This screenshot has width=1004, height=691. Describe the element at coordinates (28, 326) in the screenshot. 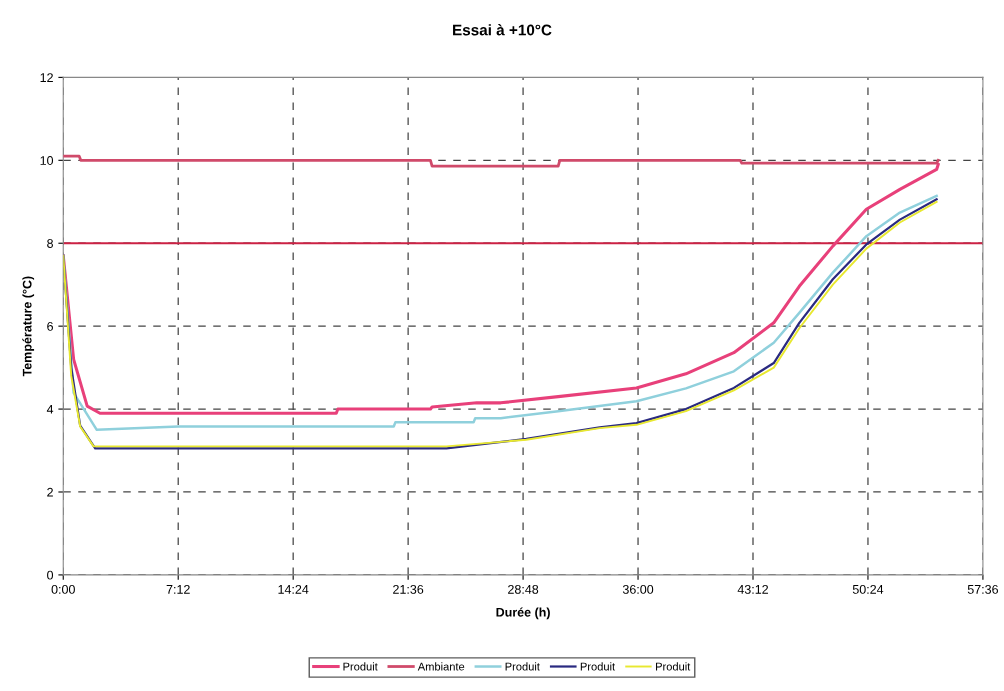

I see `y-axis-title: Température (°C)` at that location.